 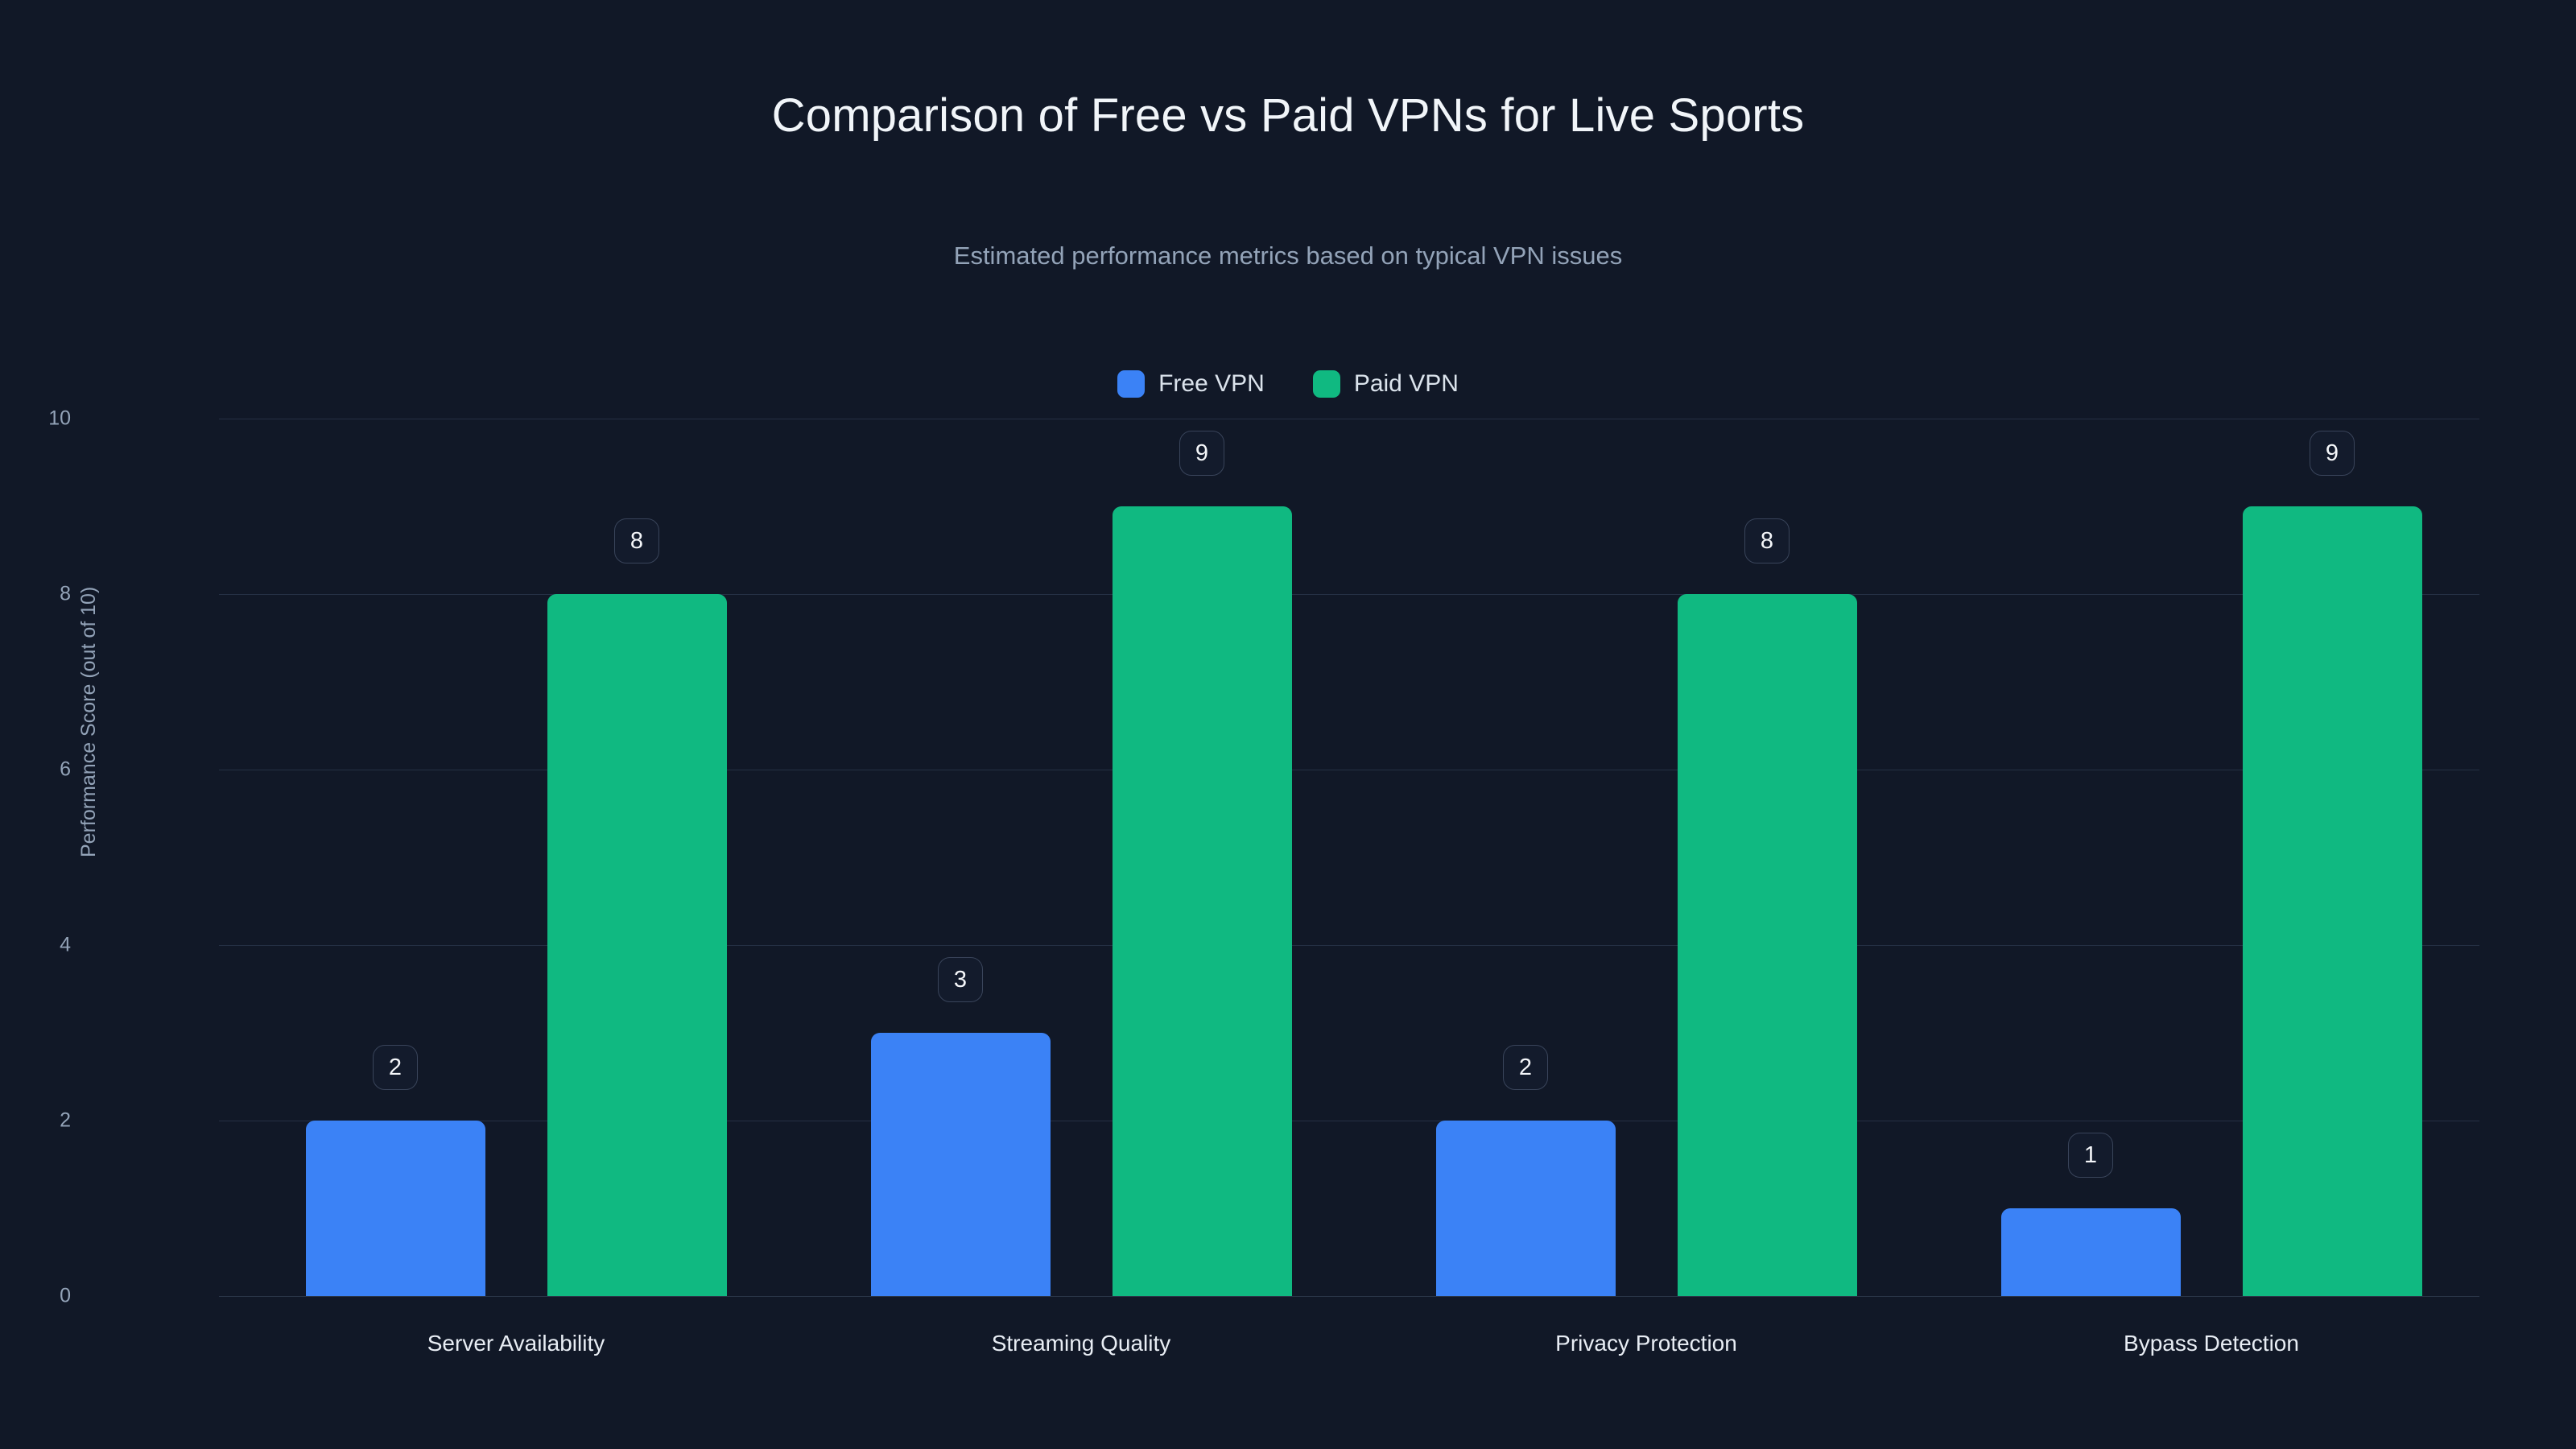 I want to click on x-axis-category-label: Streaming Quality, so click(x=1081, y=1343).